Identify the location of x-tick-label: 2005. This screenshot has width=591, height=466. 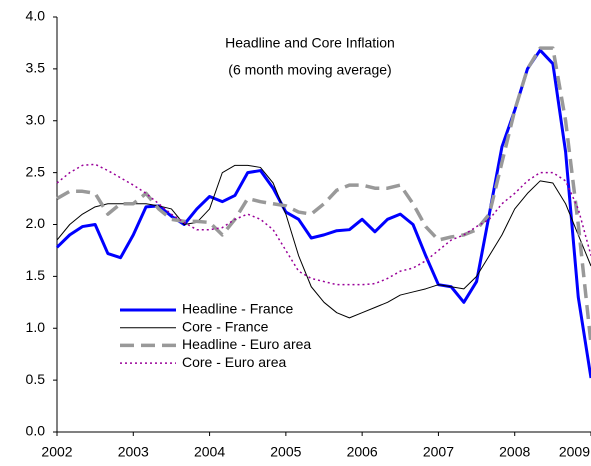
(285, 452).